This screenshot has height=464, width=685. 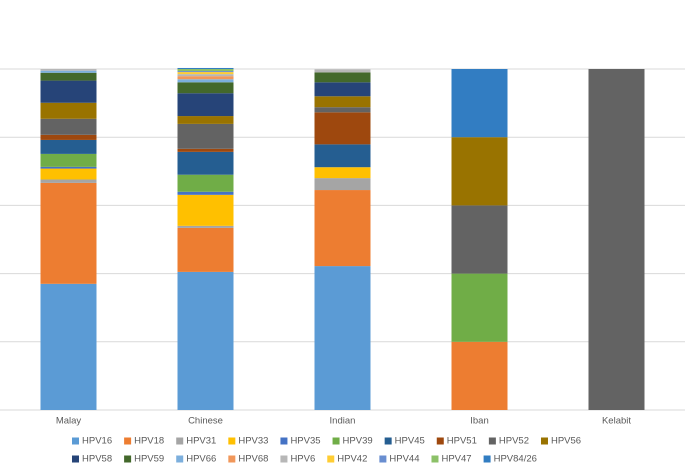 What do you see at coordinates (305, 441) in the screenshot?
I see `legend-label: HPV35` at bounding box center [305, 441].